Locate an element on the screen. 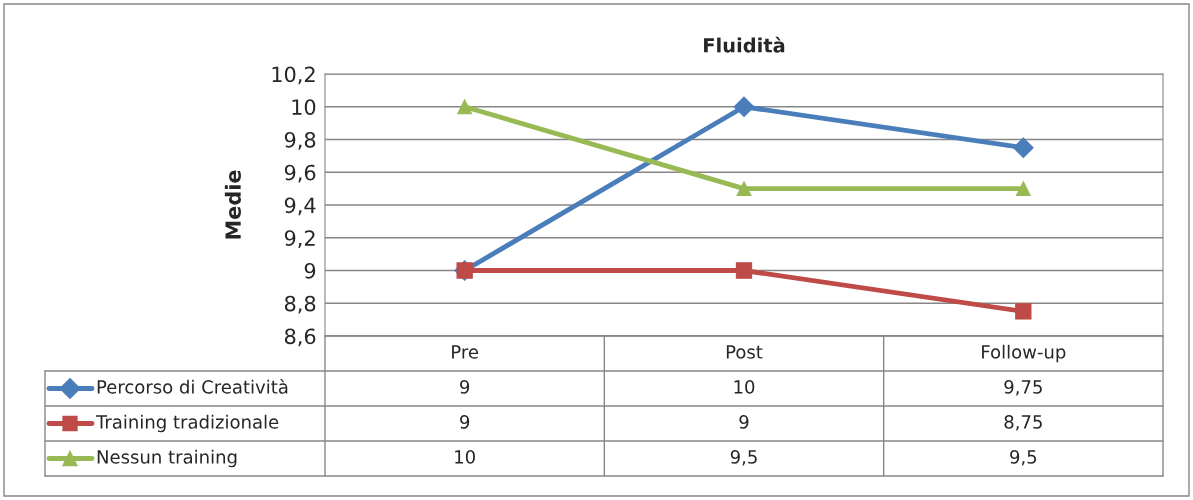 This screenshot has height=500, width=1193. x-tick-label: Pre is located at coordinates (465, 352).